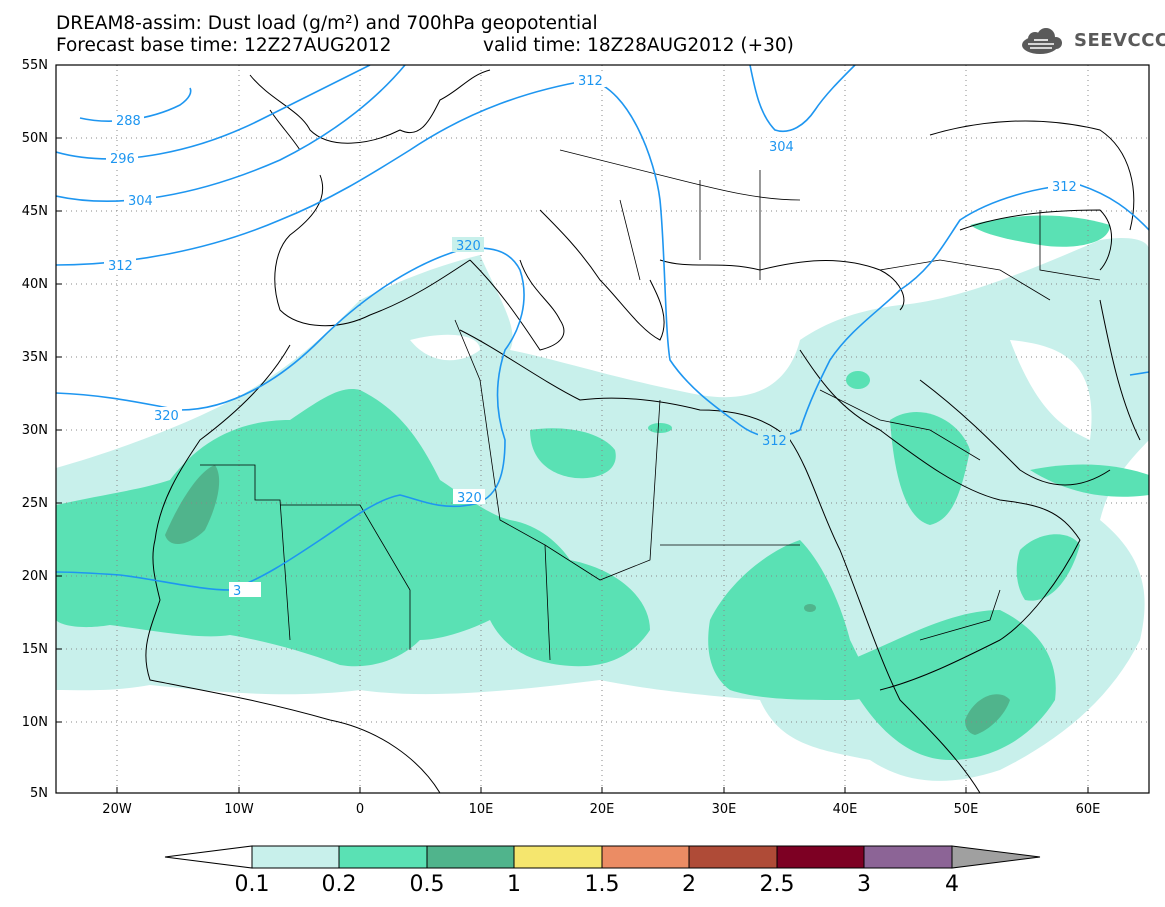  I want to click on lon-label: 60E, so click(1088, 809).